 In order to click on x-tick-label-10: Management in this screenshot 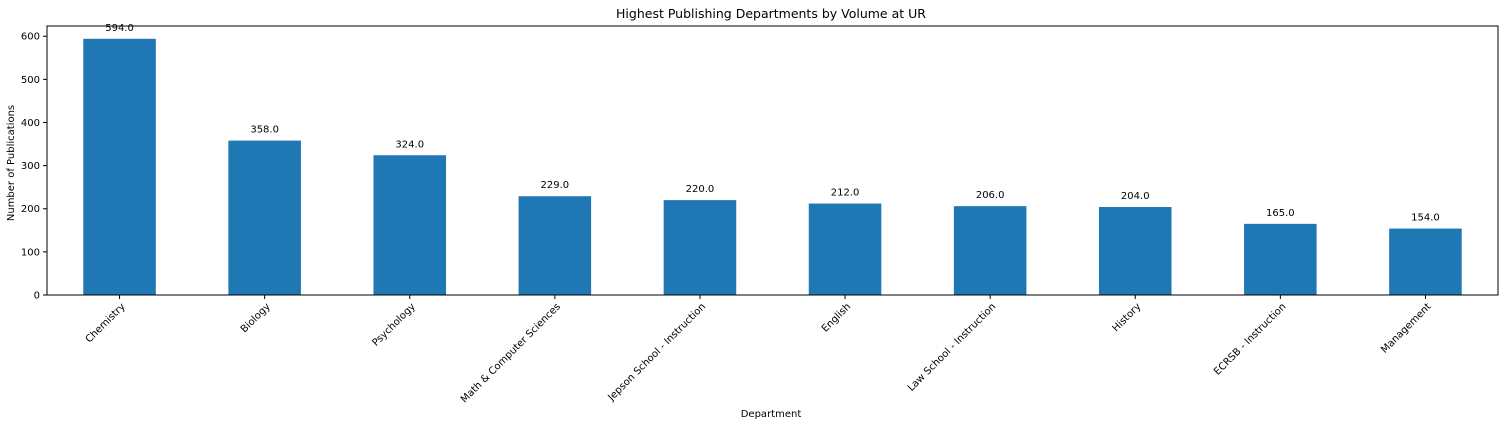, I will do `click(1406, 328)`.